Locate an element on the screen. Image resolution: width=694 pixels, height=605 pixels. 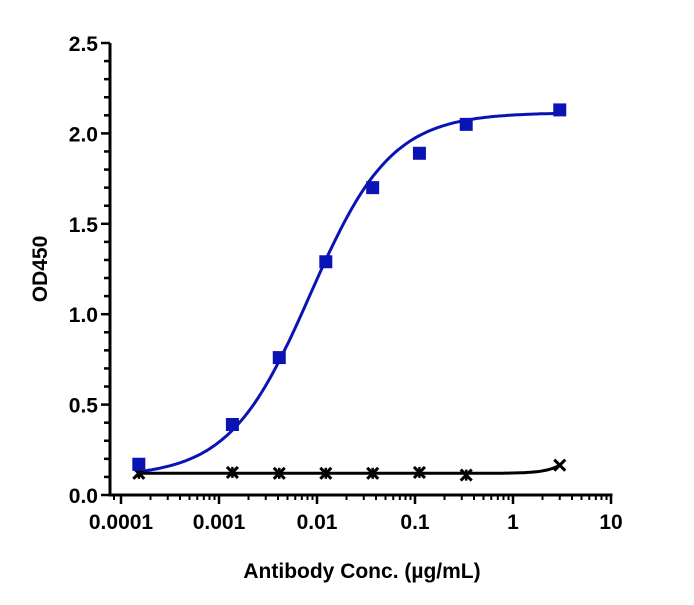
y-tick-label: 0.0 is located at coordinates (83, 496).